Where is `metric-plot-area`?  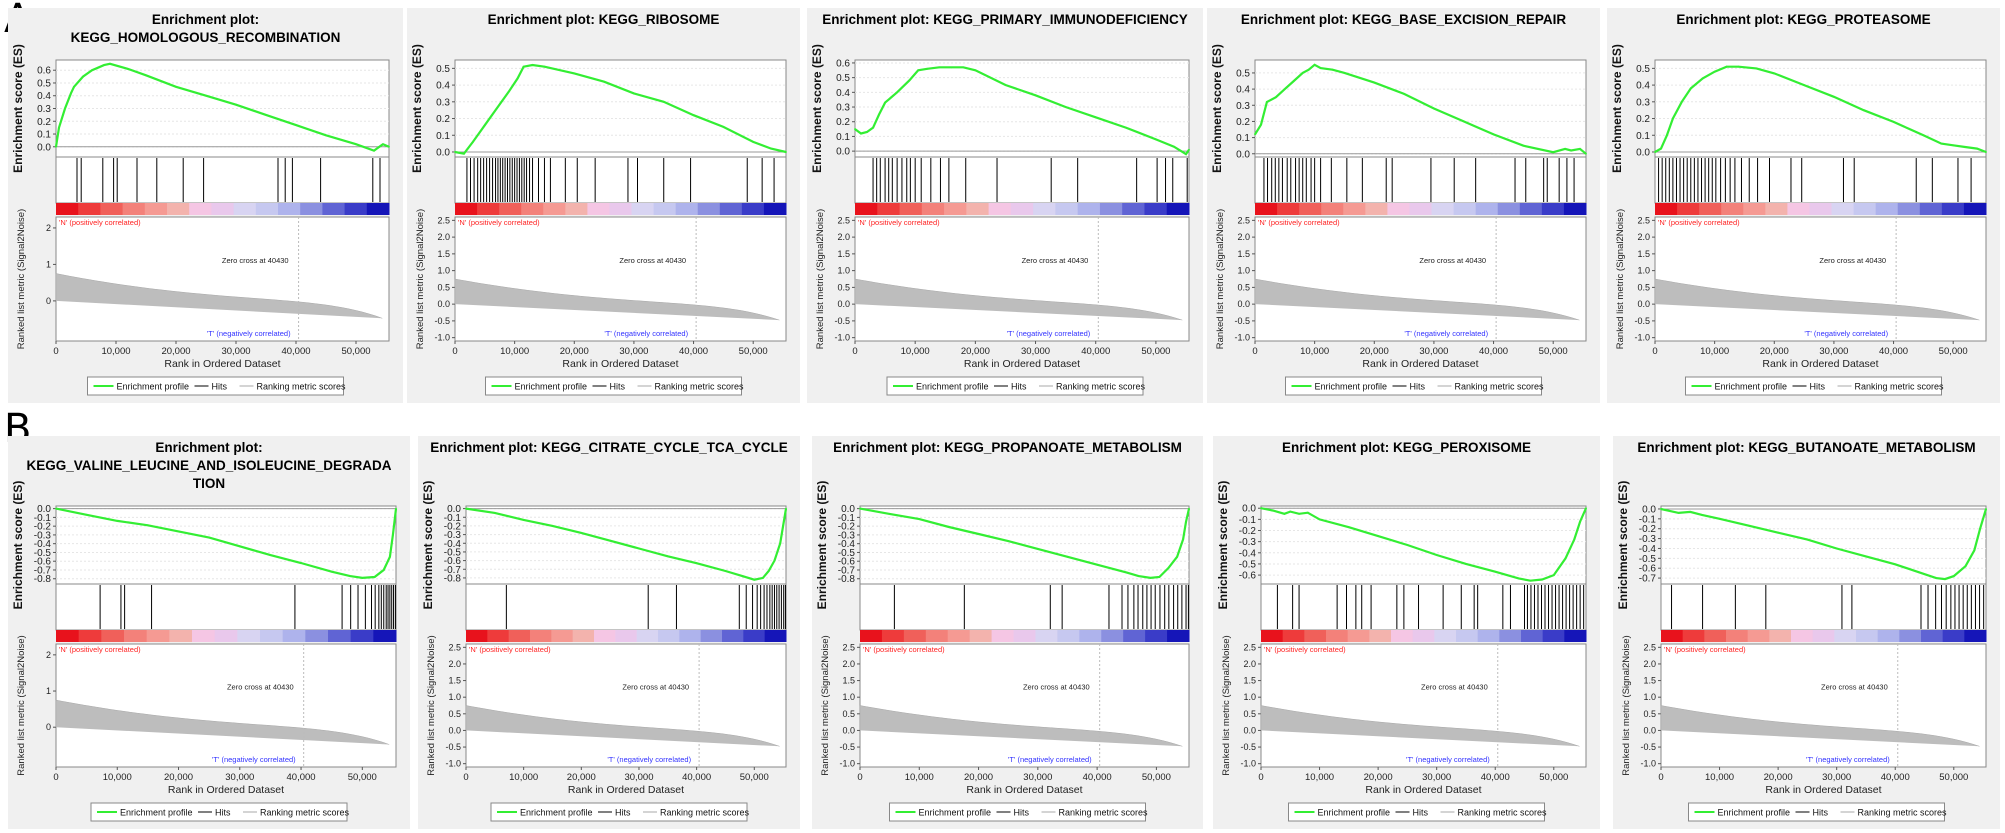
metric-plot-area is located at coordinates (1423, 705).